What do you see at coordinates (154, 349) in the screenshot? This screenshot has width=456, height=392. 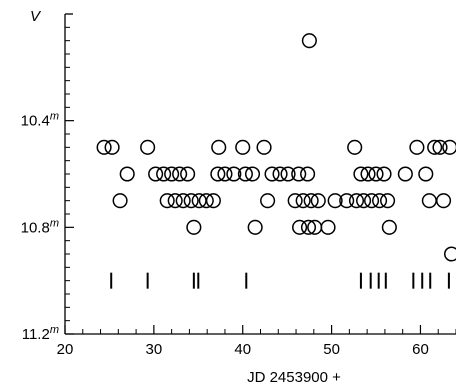 I see `x-tick-label: 30` at bounding box center [154, 349].